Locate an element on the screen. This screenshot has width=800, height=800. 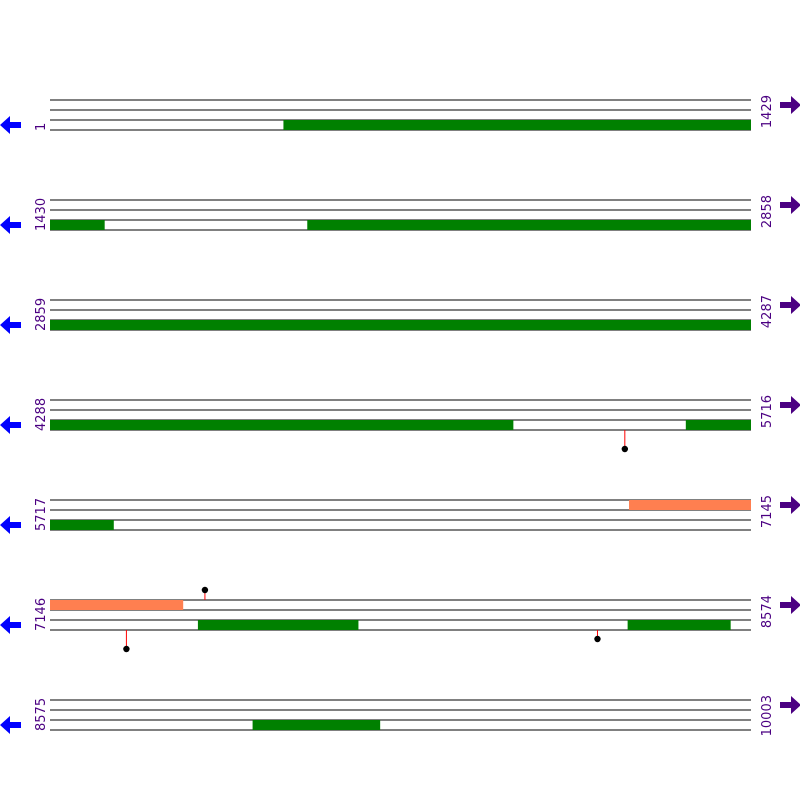
row-start-label: 2859 is located at coordinates (41, 314).